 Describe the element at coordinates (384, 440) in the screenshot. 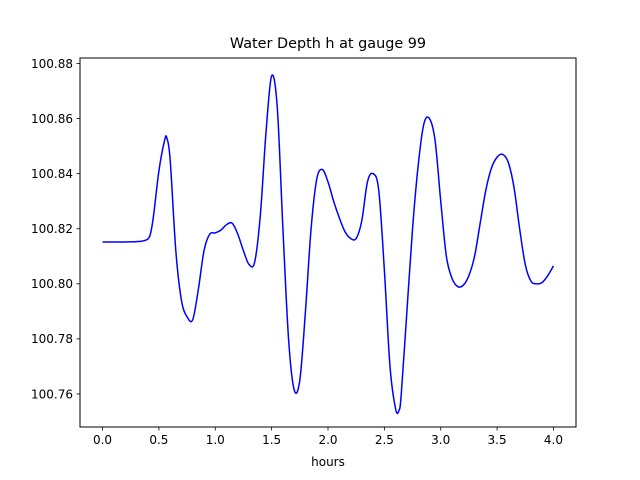

I see `x-tick-label: 2.5` at that location.